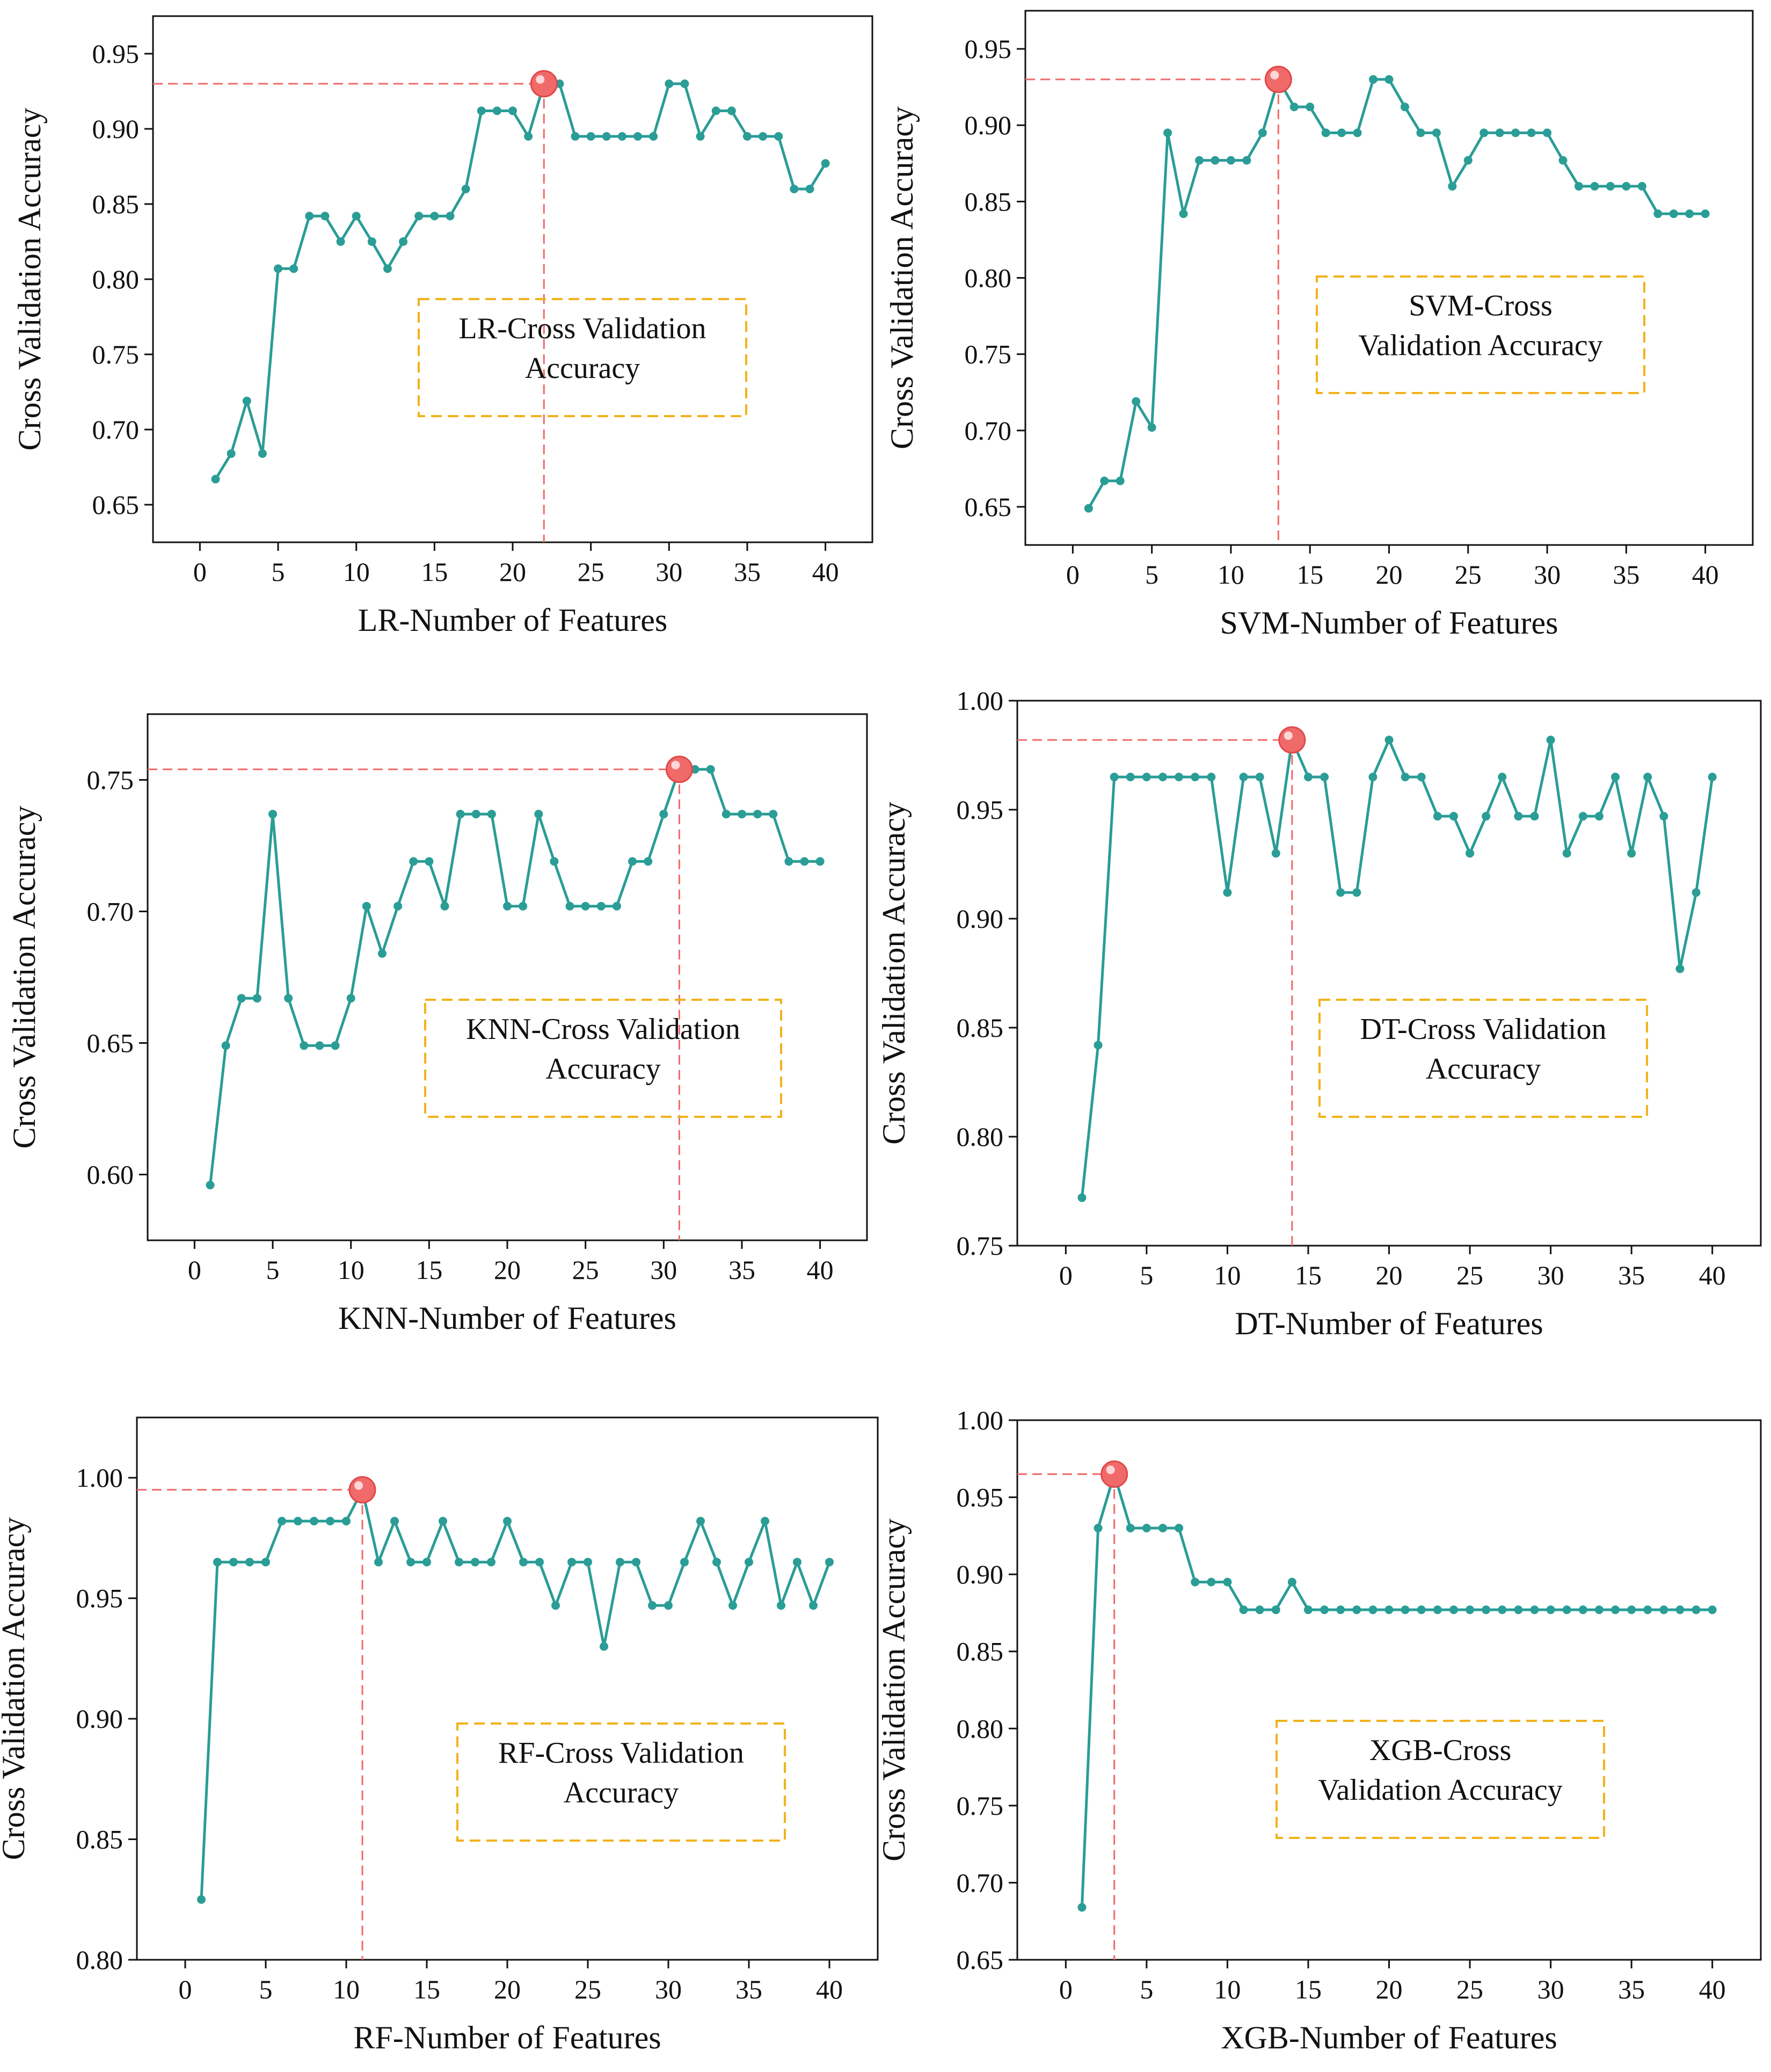 This screenshot has height=2072, width=1771. I want to click on x-tick-label: 40, so click(825, 572).